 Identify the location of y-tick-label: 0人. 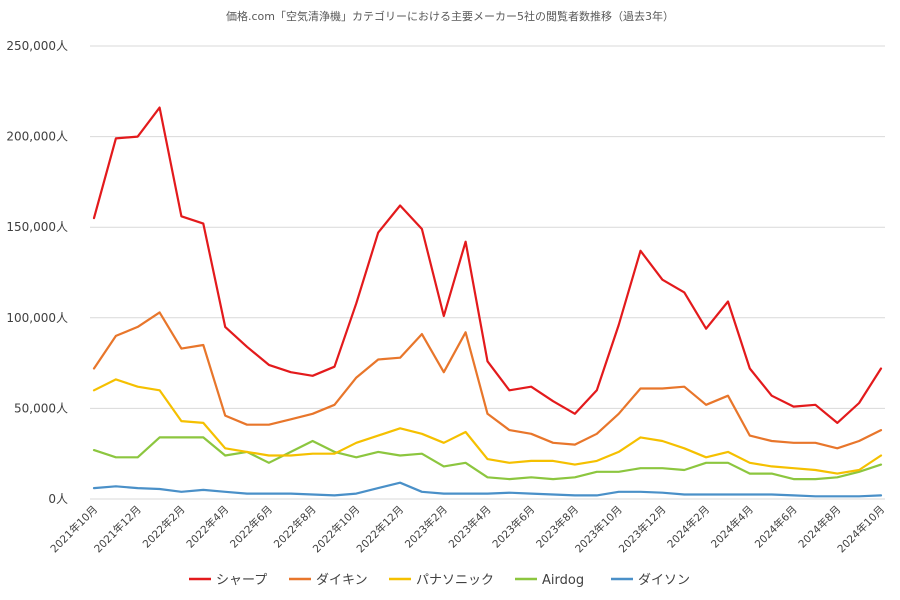
(58, 499).